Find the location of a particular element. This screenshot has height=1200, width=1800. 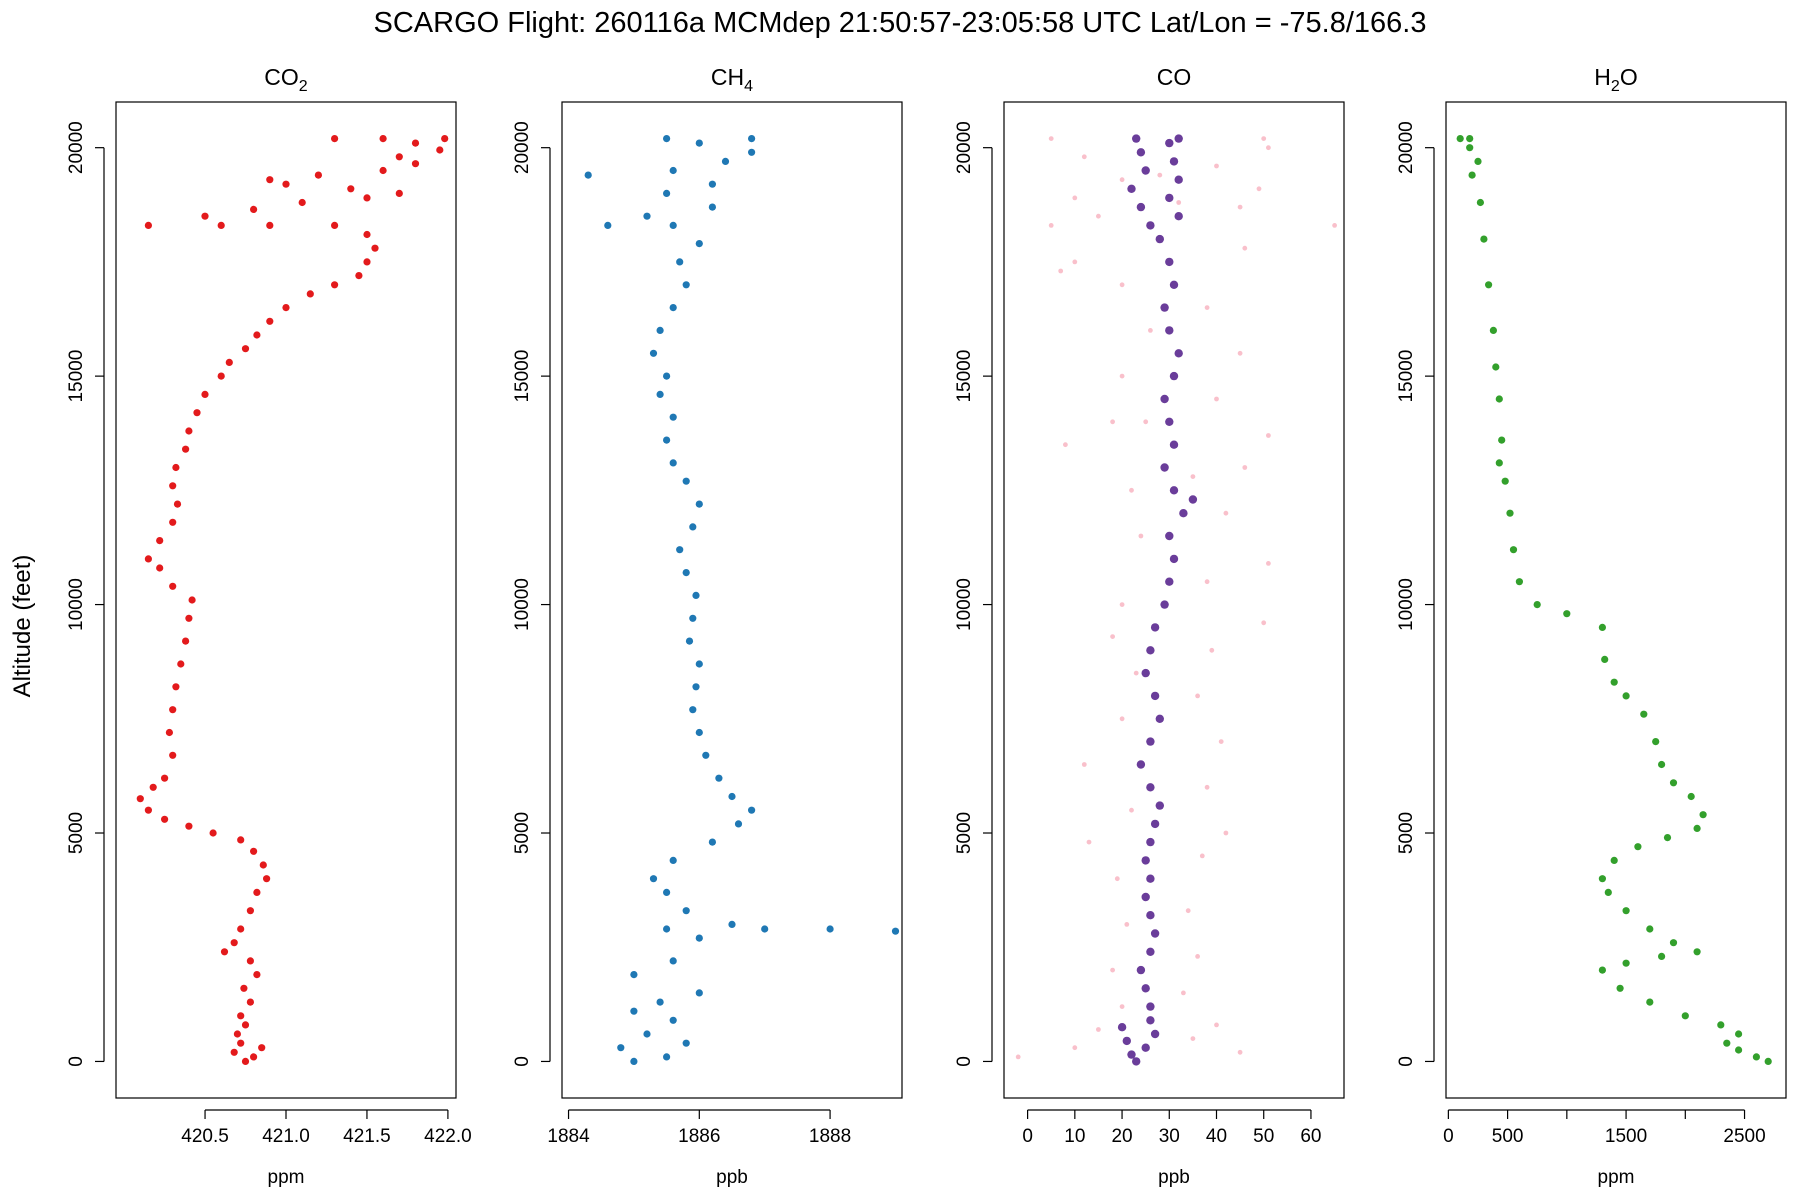

x-tick-label: 421.5 is located at coordinates (367, 1136).